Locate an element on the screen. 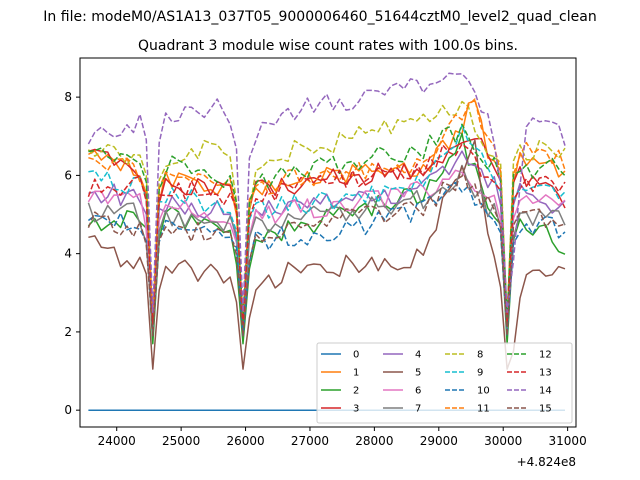 The image size is (640, 480). legend-label-2: 2 is located at coordinates (356, 391).